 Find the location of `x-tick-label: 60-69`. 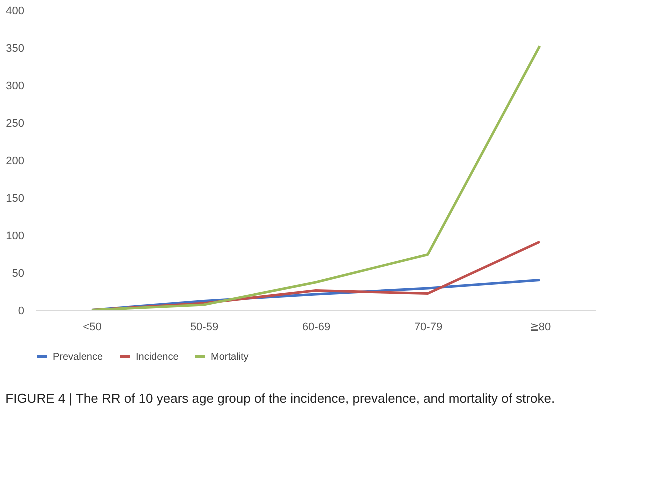

x-tick-label: 60-69 is located at coordinates (316, 328).